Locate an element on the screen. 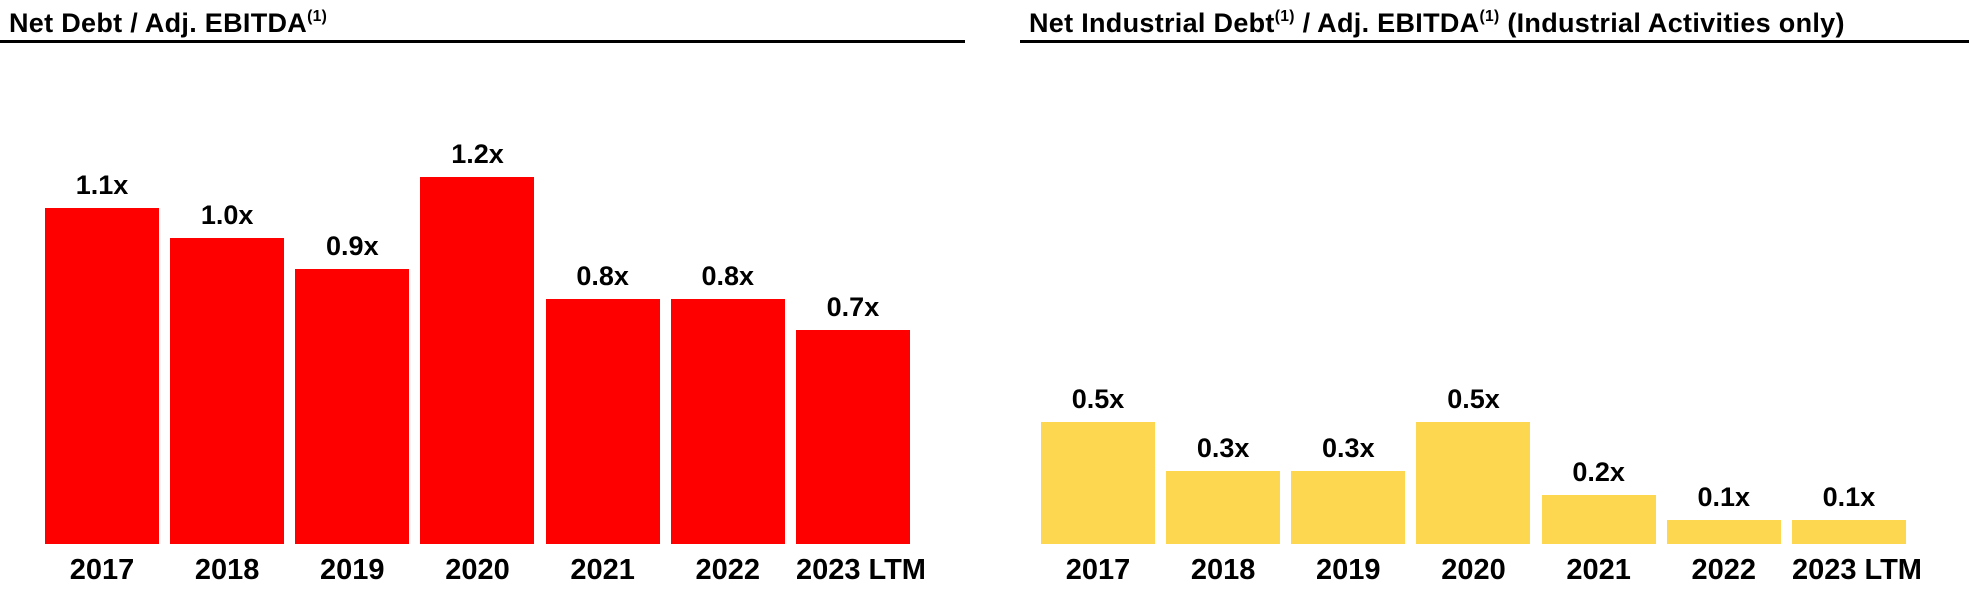 This screenshot has width=1969, height=598. bar-column: 1.1x is located at coordinates (102, 327).